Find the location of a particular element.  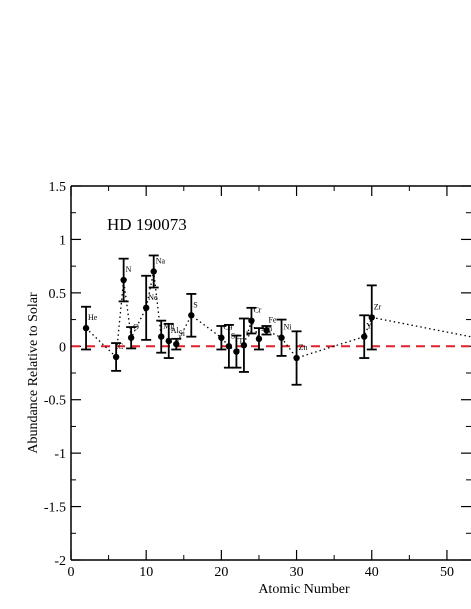

y-tick-label: 1.5 is located at coordinates (58, 187).